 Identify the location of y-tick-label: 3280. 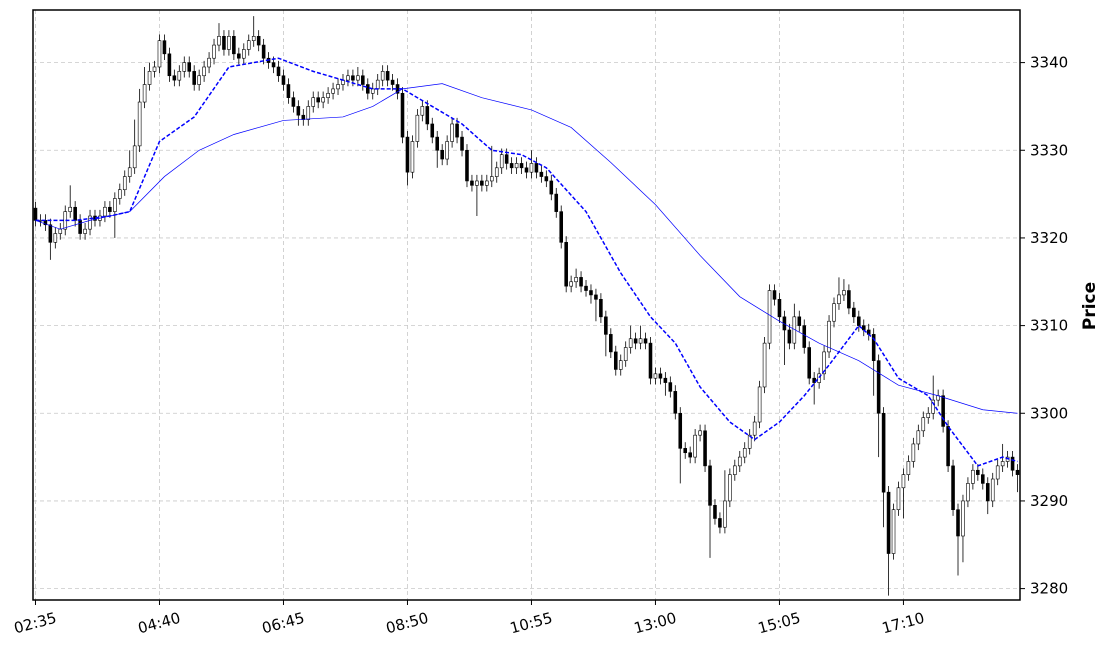
(1049, 589).